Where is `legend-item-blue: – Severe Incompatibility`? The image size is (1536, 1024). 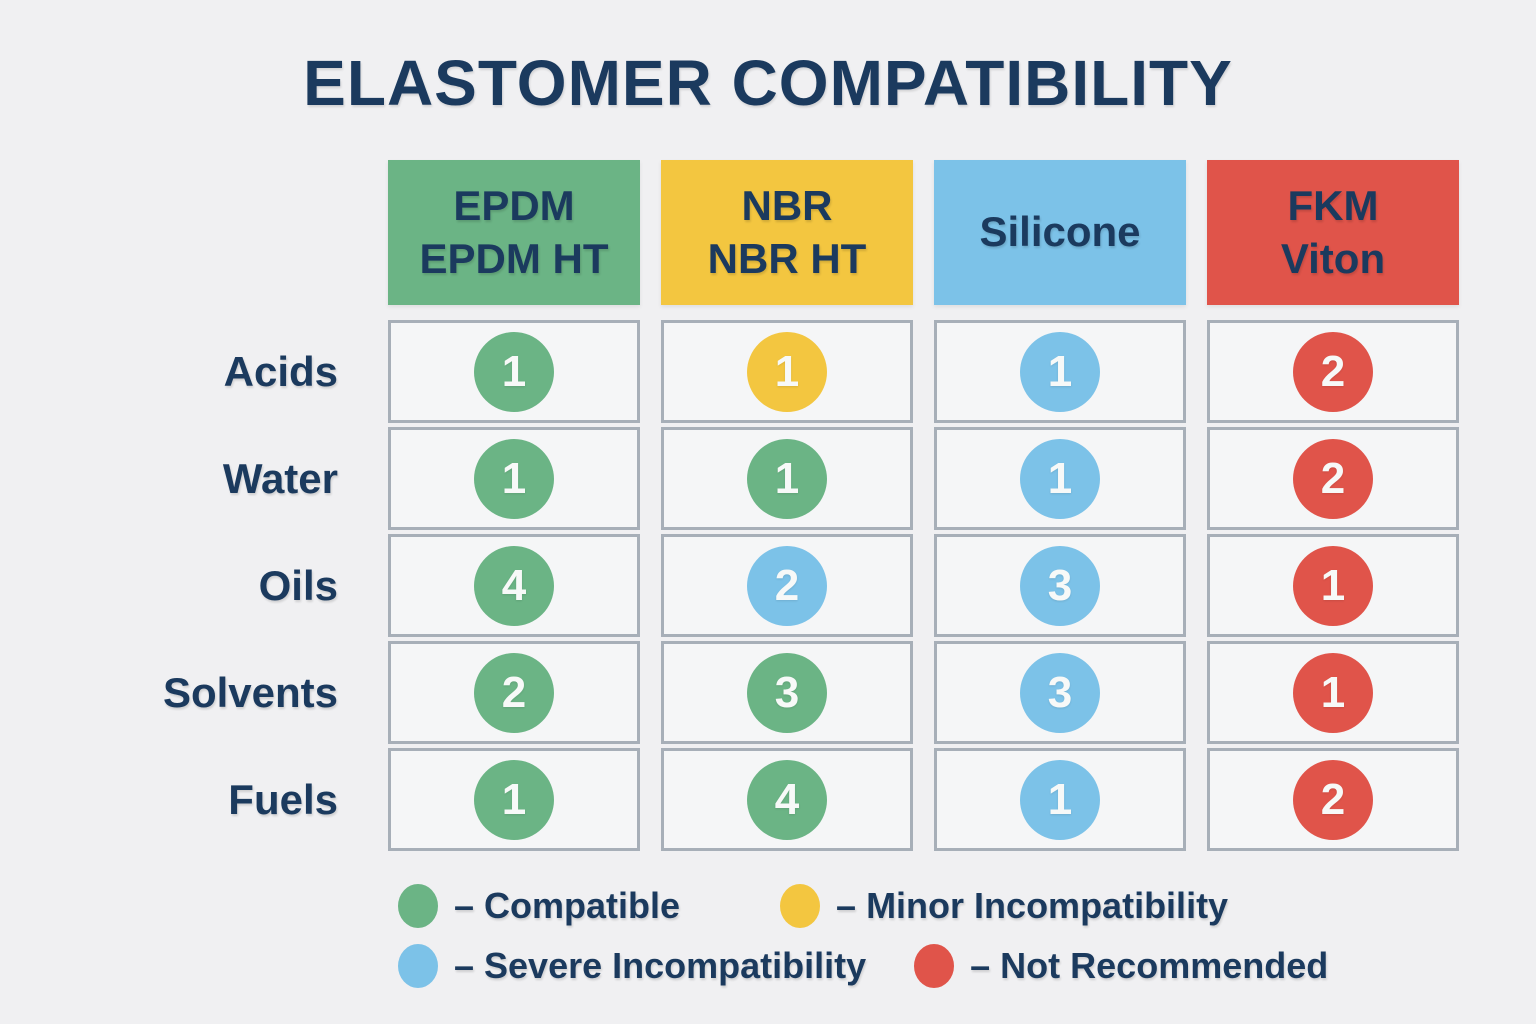
legend-item-blue: – Severe Incompatibility is located at coordinates (632, 966).